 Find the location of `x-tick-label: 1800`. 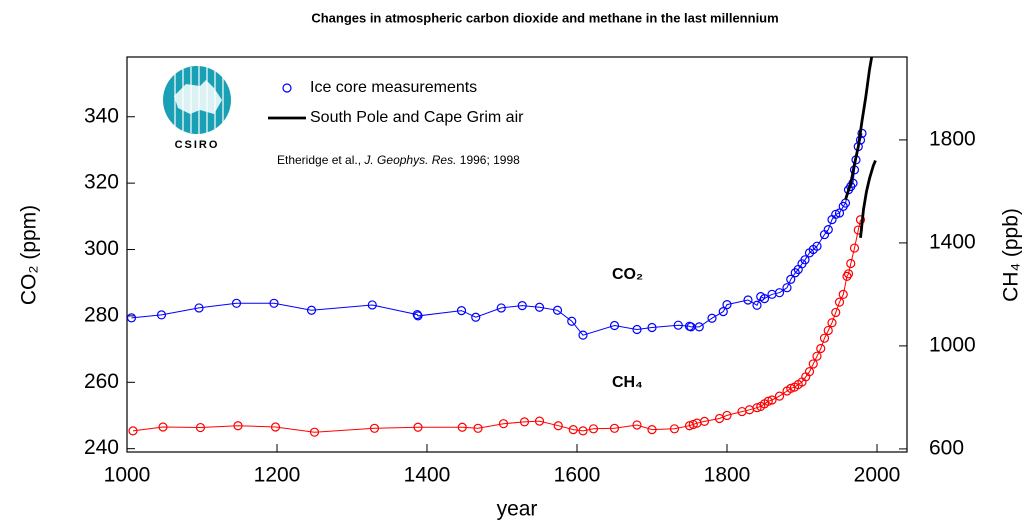

x-tick-label: 1800 is located at coordinates (727, 475).